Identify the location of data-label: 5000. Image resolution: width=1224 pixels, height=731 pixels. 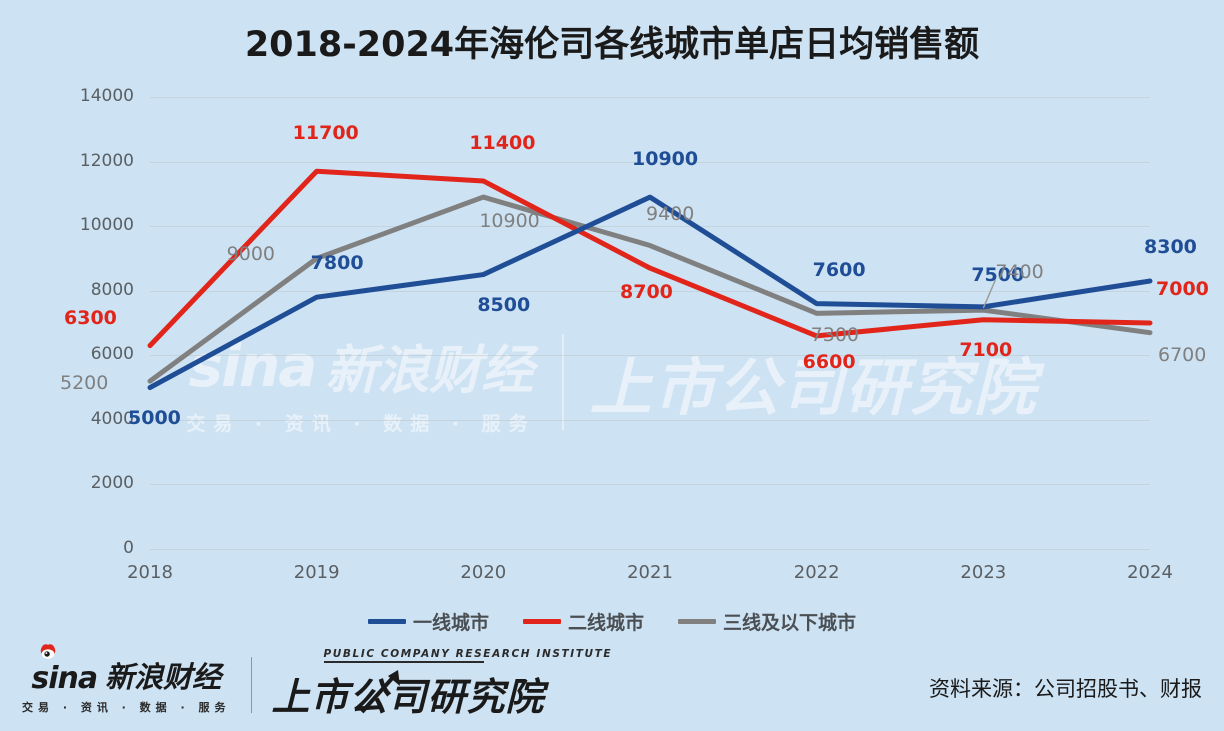
(154, 417).